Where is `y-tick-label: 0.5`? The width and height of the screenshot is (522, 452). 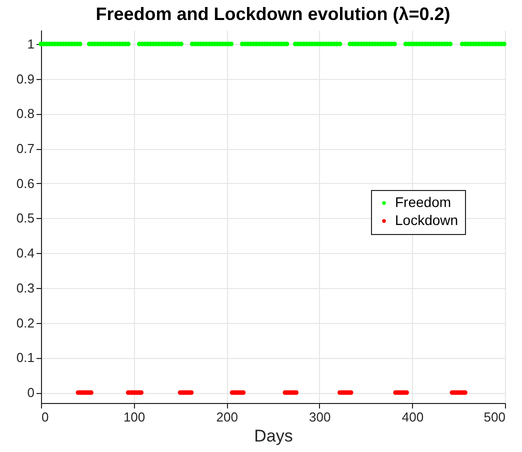 y-tick-label: 0.5 is located at coordinates (25, 218).